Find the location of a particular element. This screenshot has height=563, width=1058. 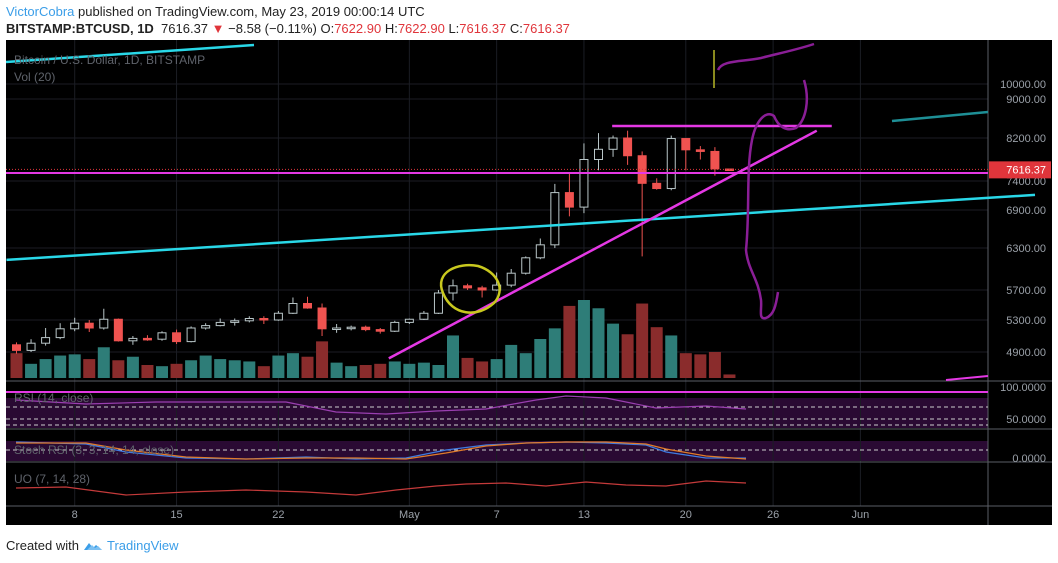

tradingview-logo-icon is located at coordinates (93, 546).